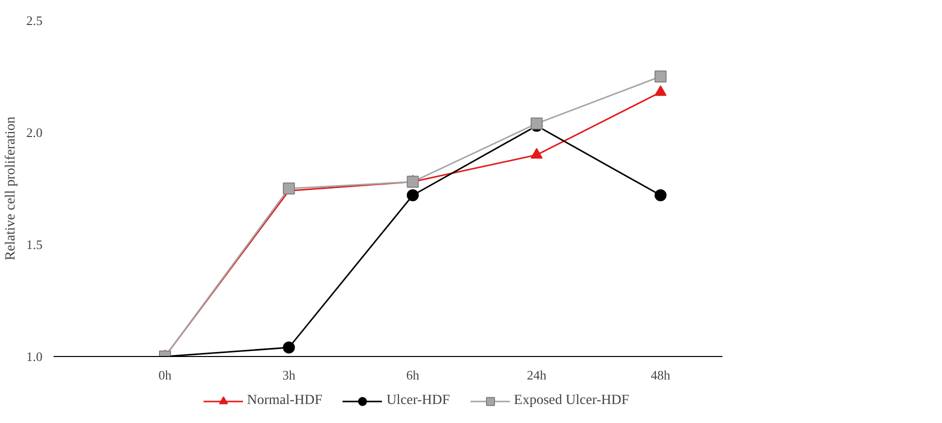  Describe the element at coordinates (289, 375) in the screenshot. I see `x-tick-label: 3h` at that location.